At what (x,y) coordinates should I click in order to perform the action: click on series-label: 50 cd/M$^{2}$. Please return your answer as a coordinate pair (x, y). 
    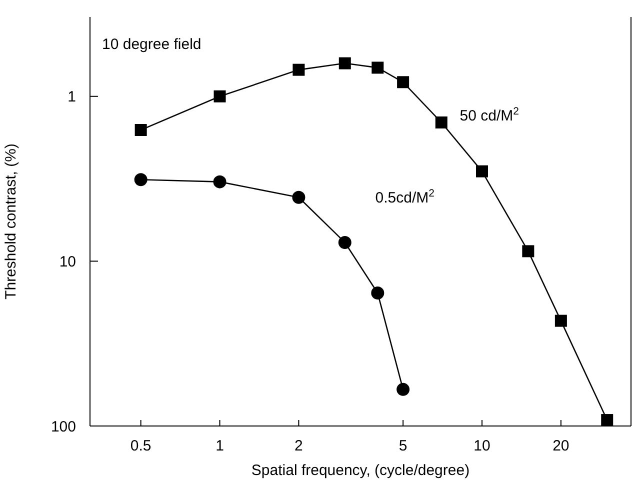
    Looking at the image, I should click on (490, 114).